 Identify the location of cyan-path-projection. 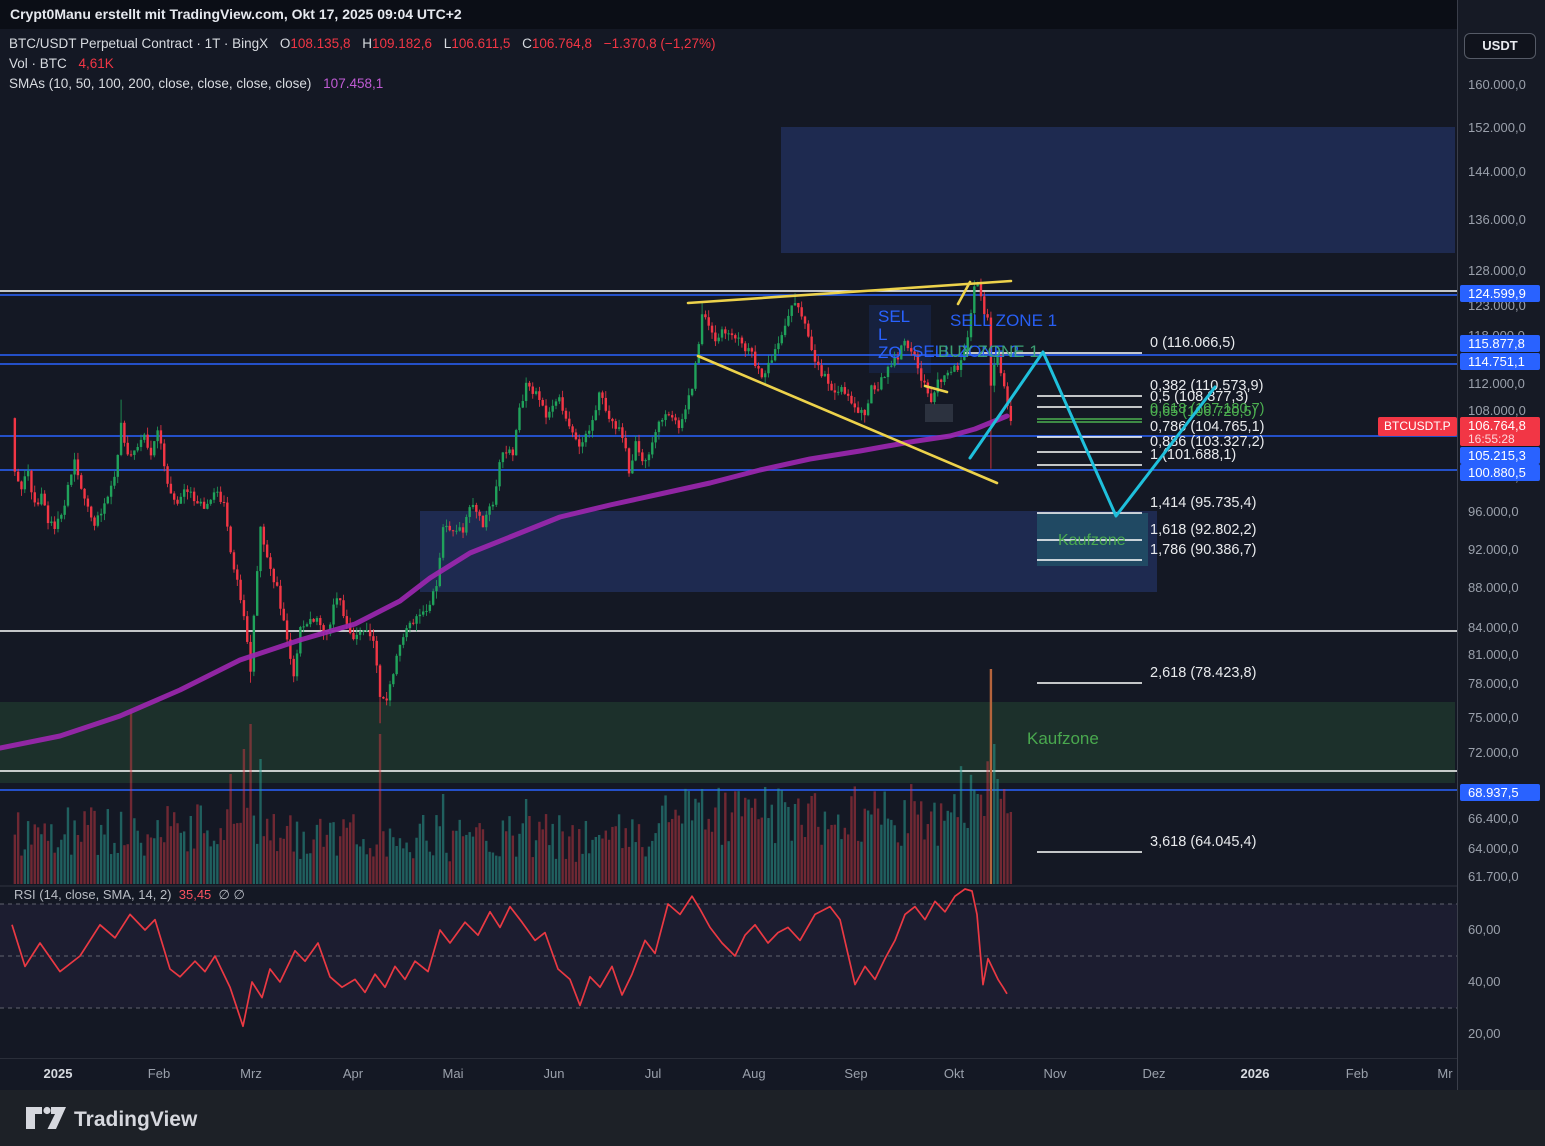
(1092, 434).